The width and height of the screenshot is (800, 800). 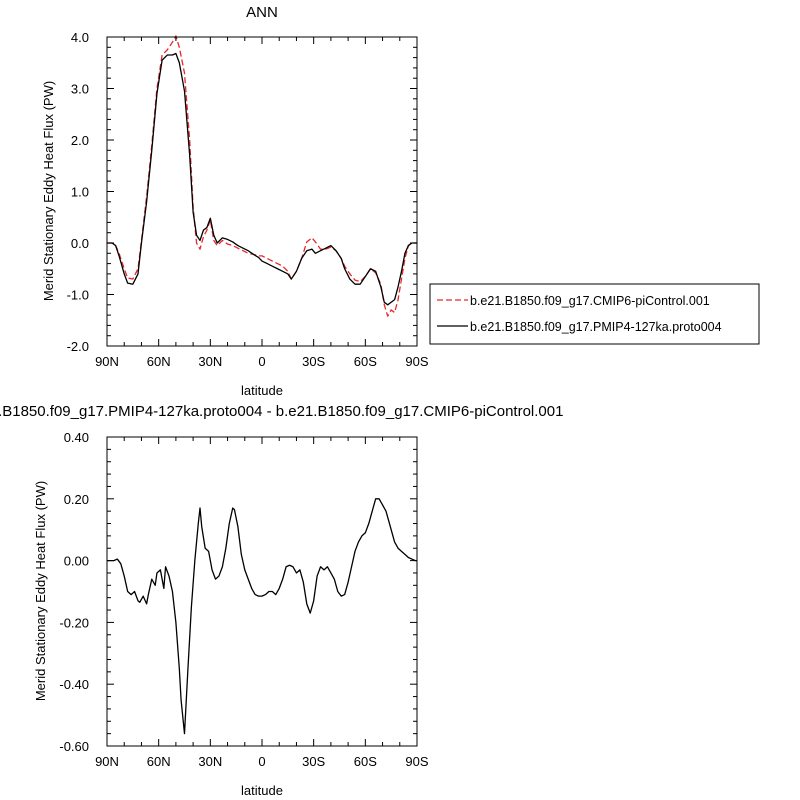 What do you see at coordinates (262, 390) in the screenshot?
I see `top-x-axis-label: latitude` at bounding box center [262, 390].